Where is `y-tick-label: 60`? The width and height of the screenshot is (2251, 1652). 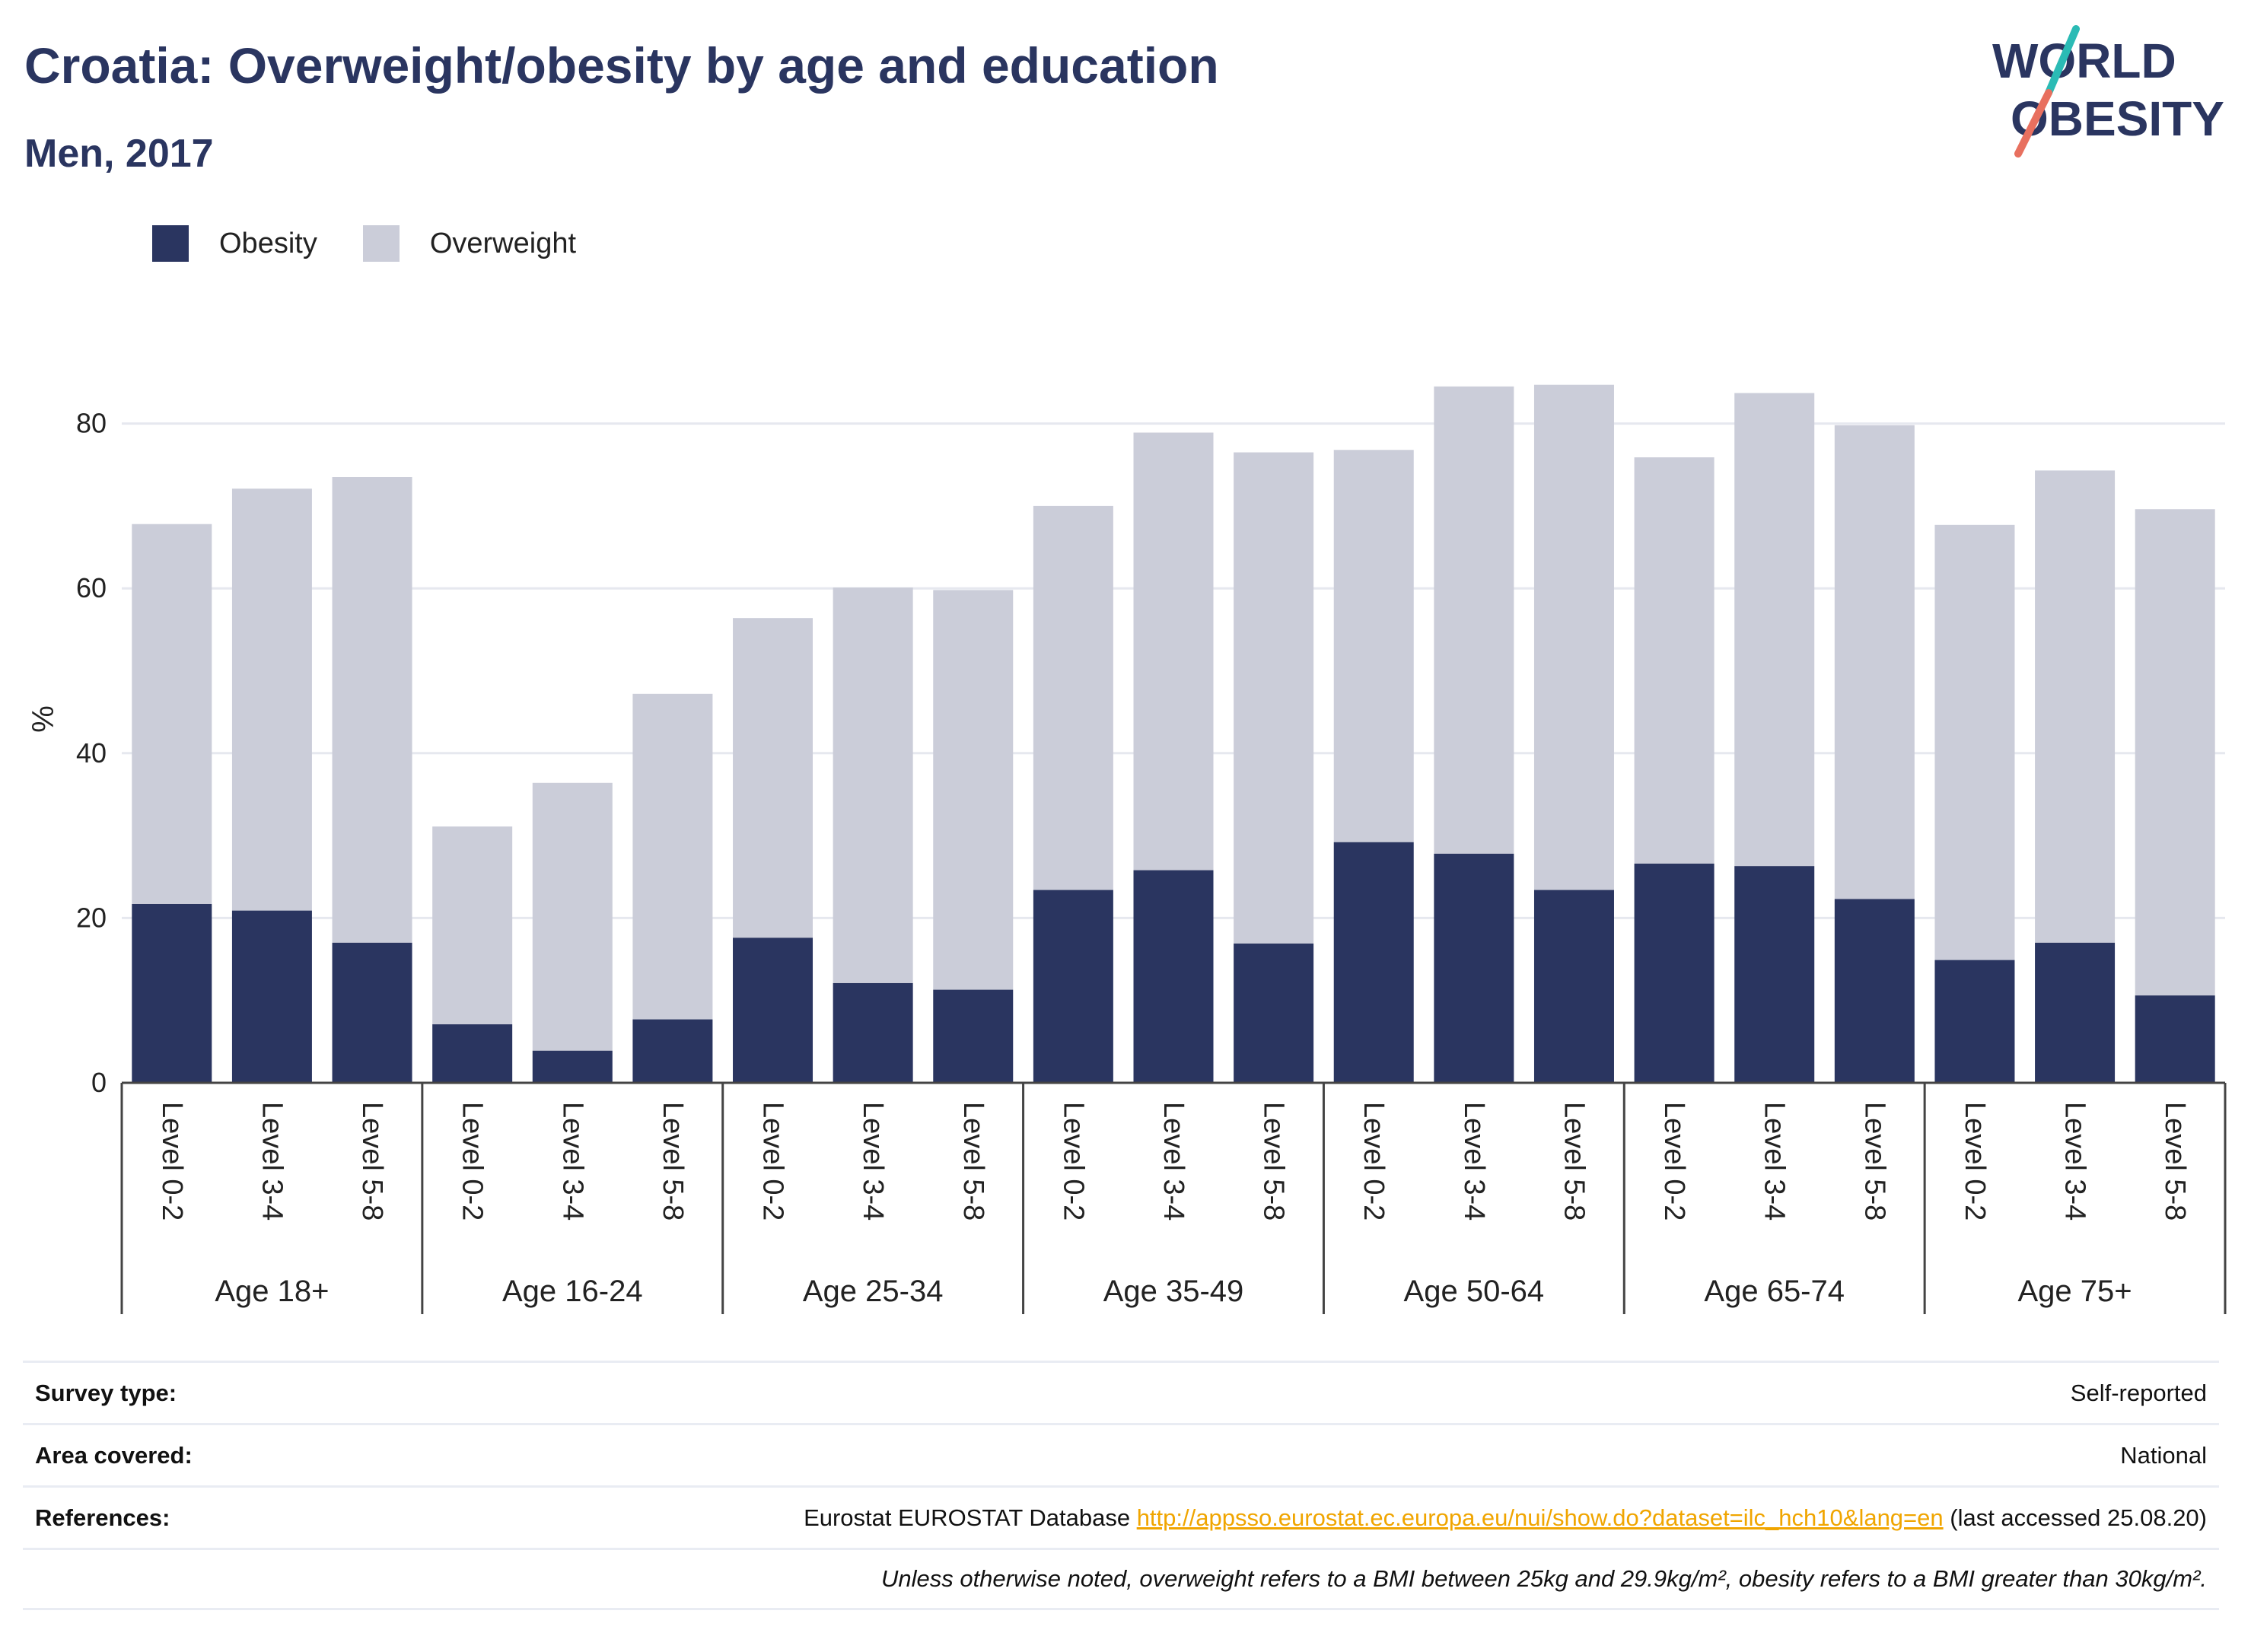
y-tick-label: 60 is located at coordinates (91, 587).